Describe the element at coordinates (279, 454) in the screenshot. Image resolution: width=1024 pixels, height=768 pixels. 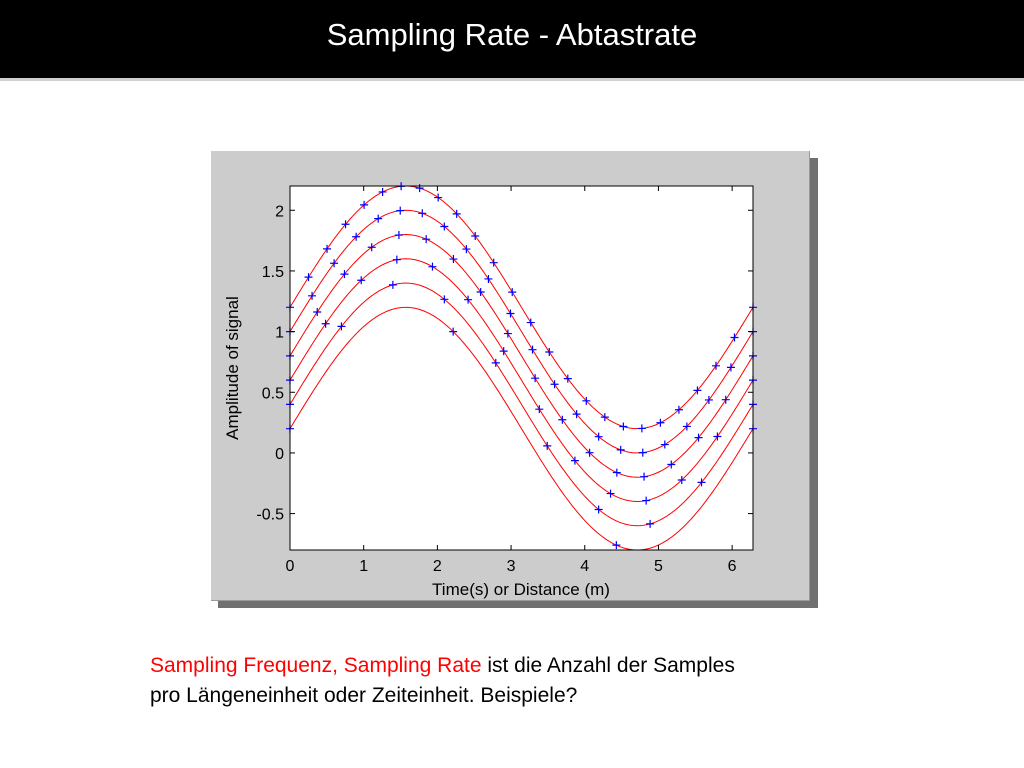
I see `y-tick-label: 0` at that location.